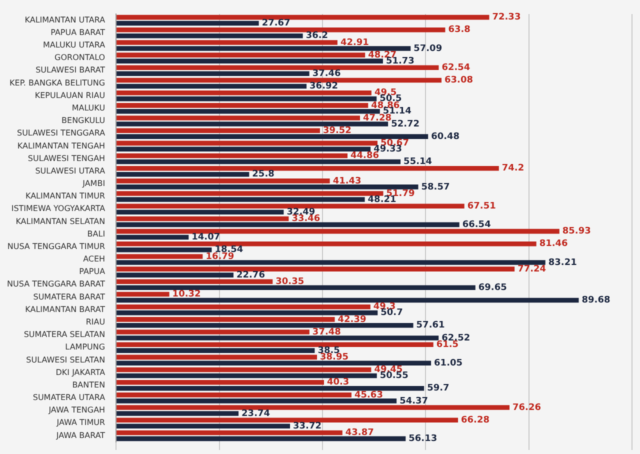 The width and height of the screenshot is (640, 454). I want to click on data-label: 57.09, so click(428, 49).